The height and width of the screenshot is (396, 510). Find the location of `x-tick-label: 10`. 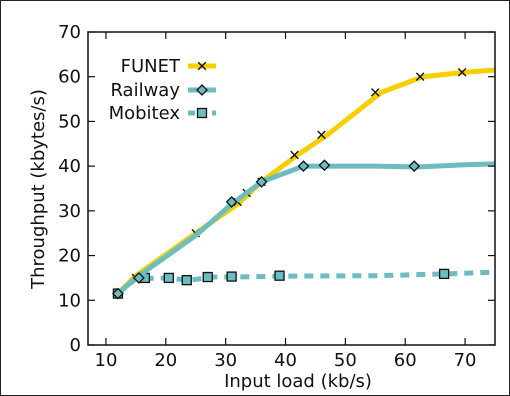

x-tick-label: 10 is located at coordinates (106, 360).